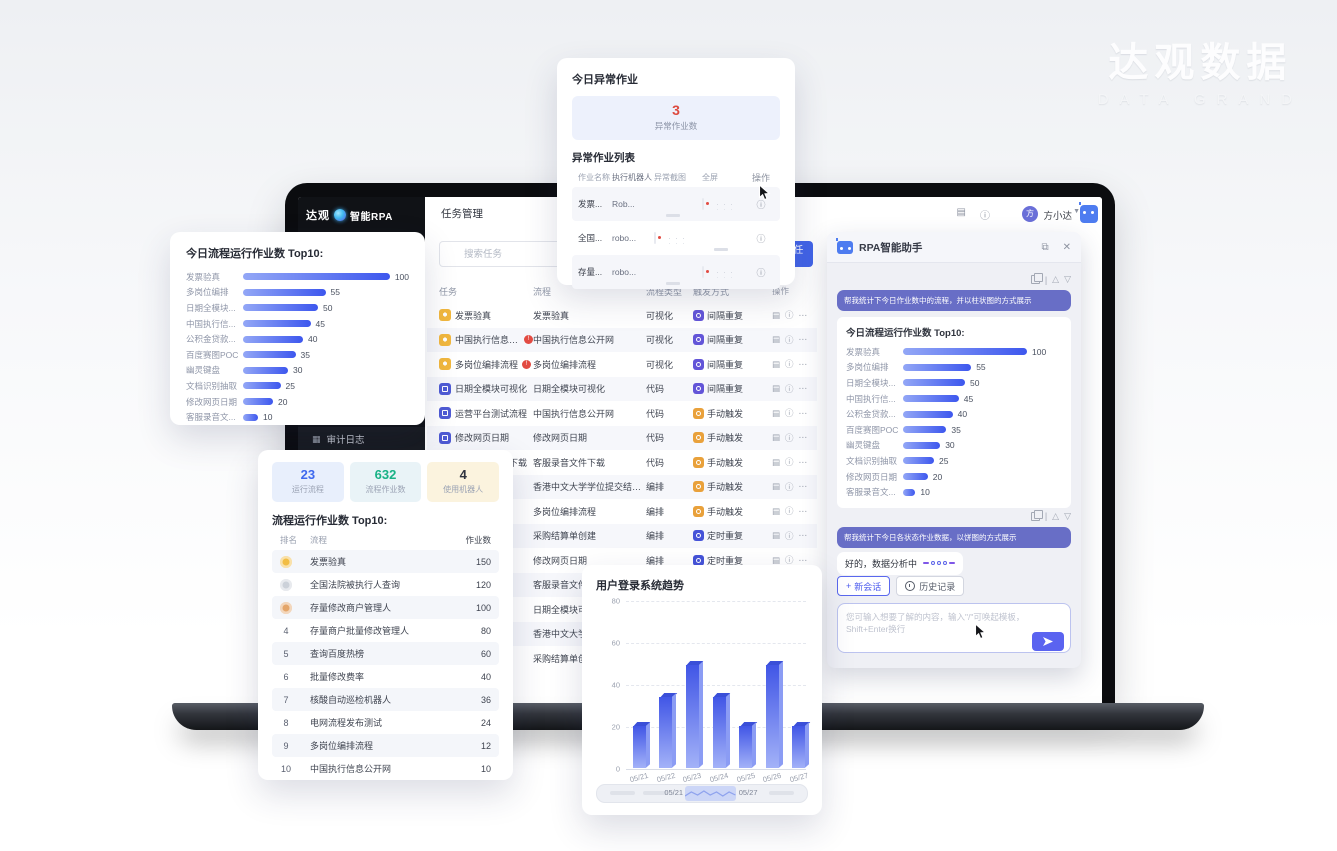 The width and height of the screenshot is (1337, 851). I want to click on stat-running-flows: 23 运行流程, so click(308, 482).